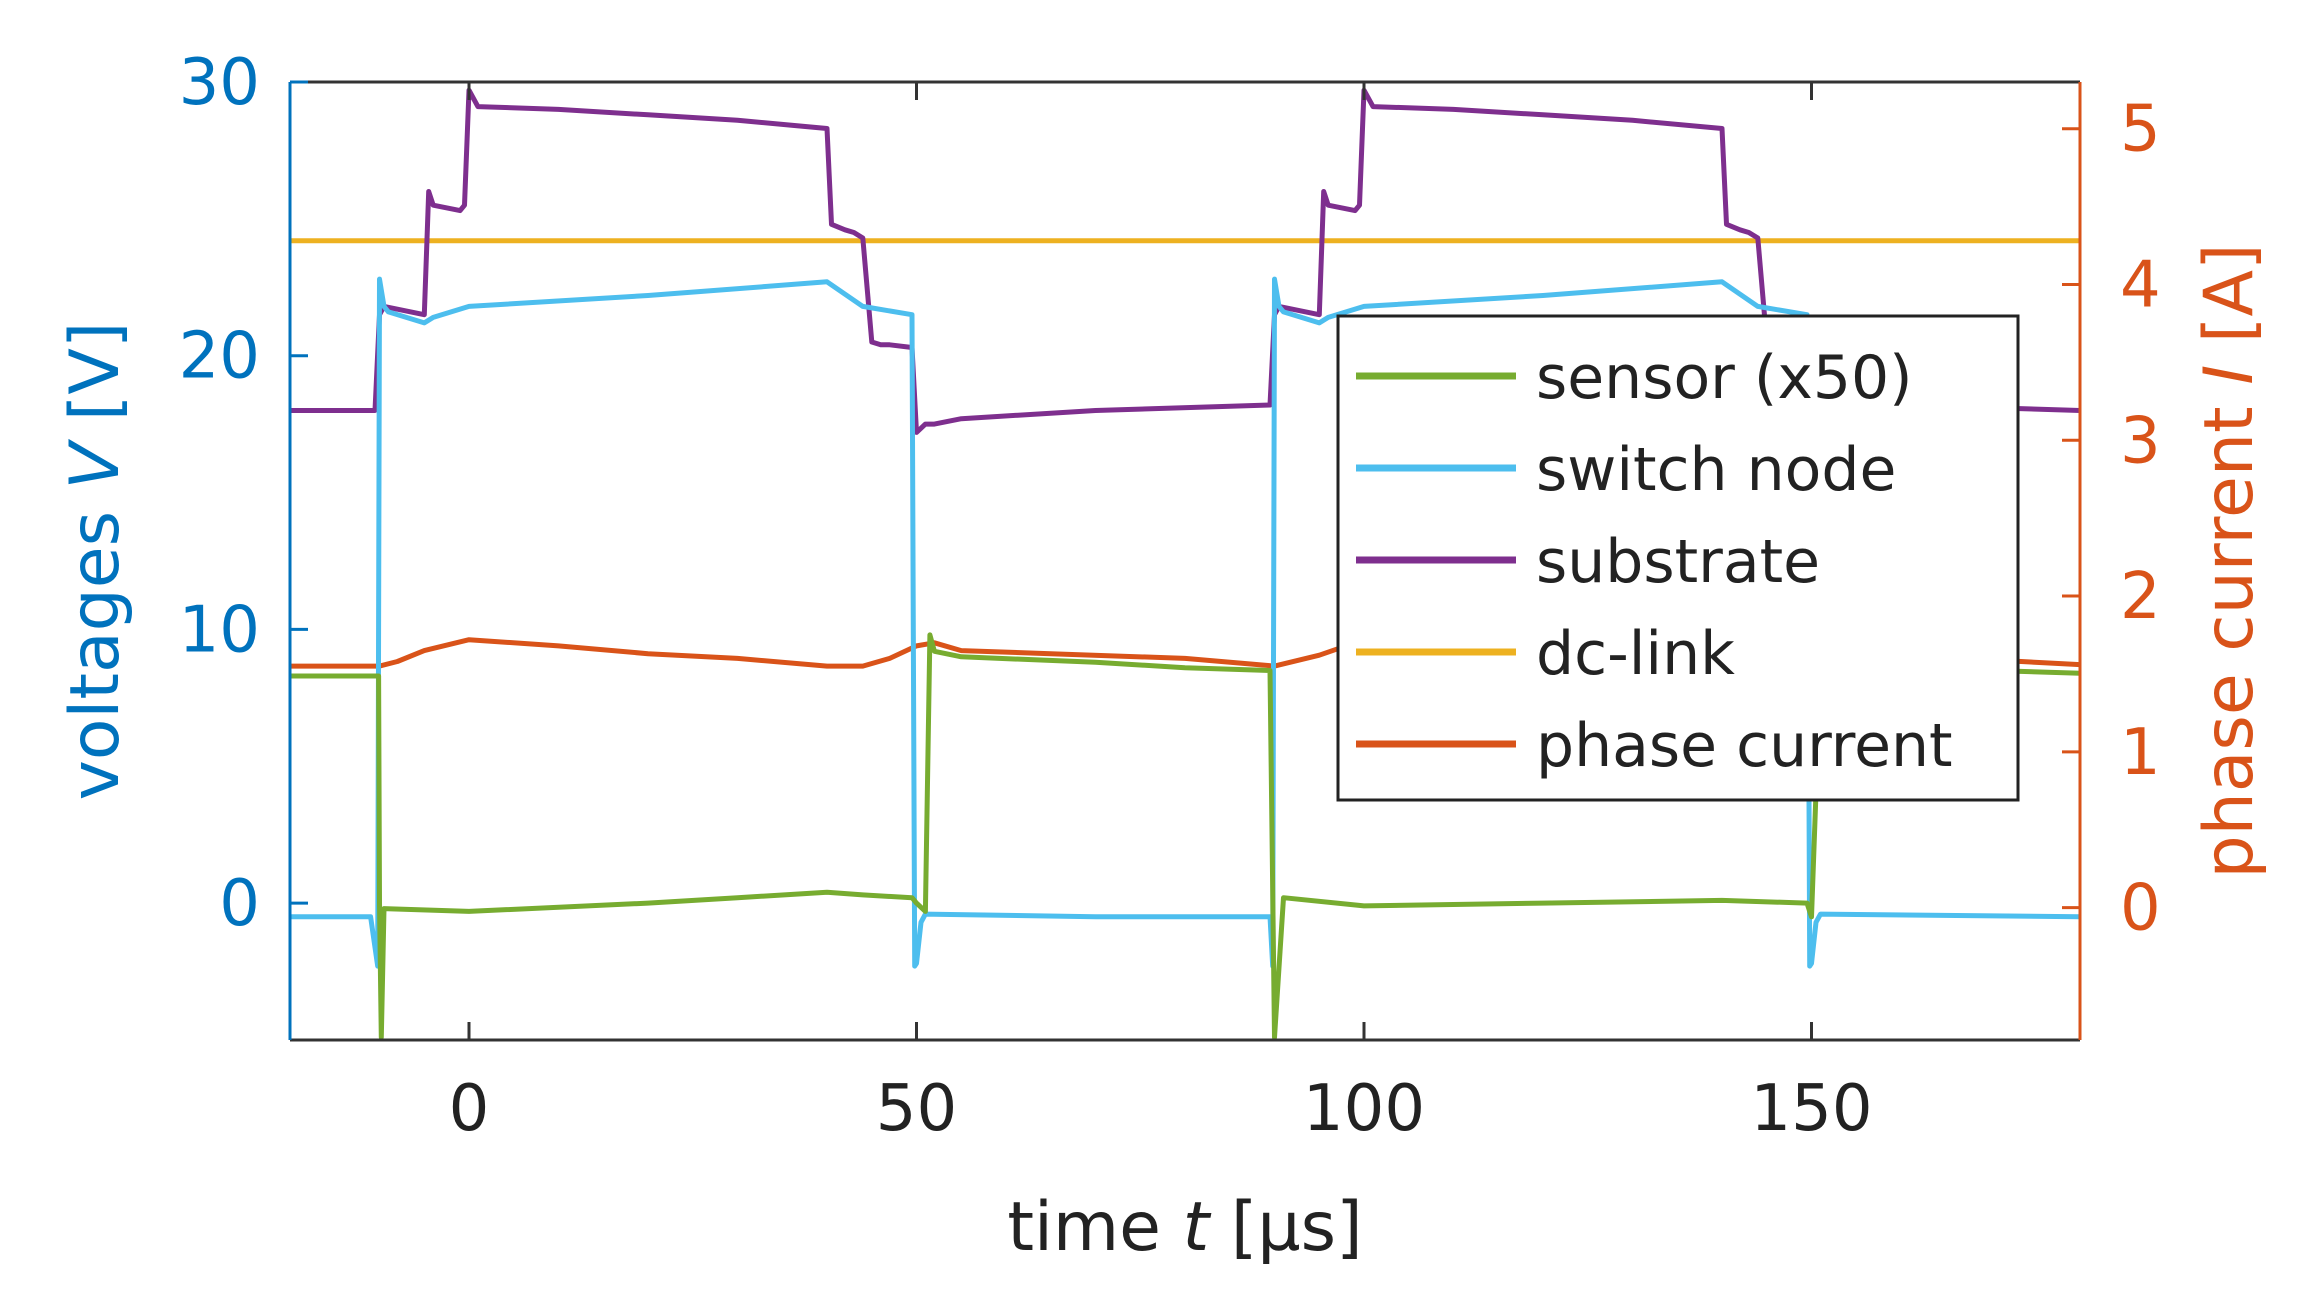 The image size is (2307, 1307). I want to click on legend-label: dc-link, so click(1635, 654).